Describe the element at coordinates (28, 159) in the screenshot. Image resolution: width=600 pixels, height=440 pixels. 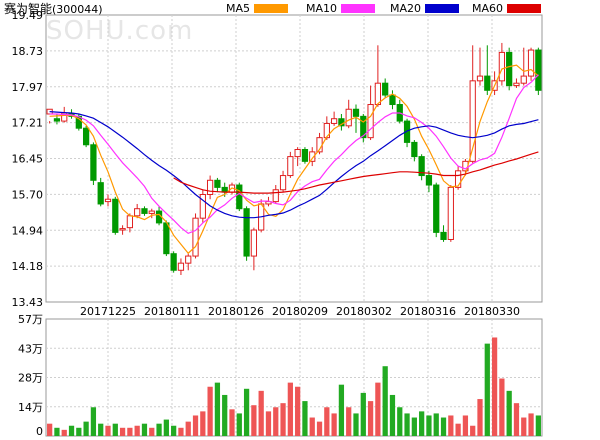
I see `price-tick-label: 16.45` at that location.